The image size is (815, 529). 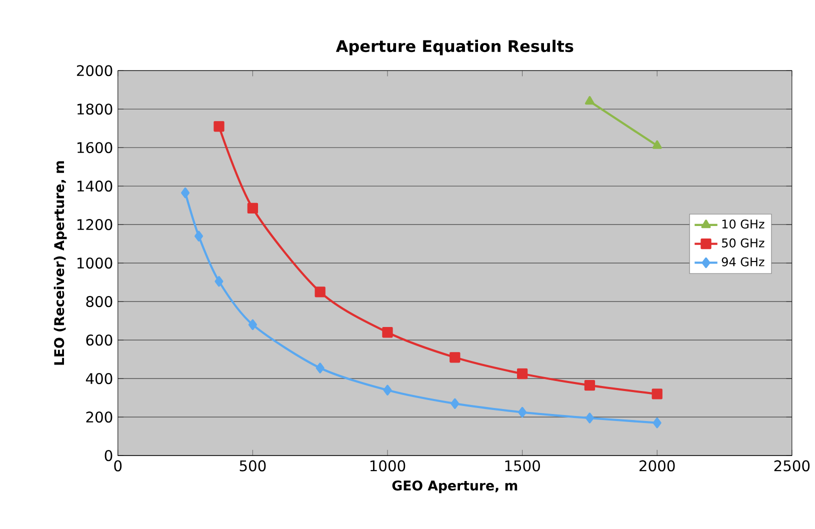 What do you see at coordinates (95, 224) in the screenshot?
I see `y-tick-label: 1200` at bounding box center [95, 224].